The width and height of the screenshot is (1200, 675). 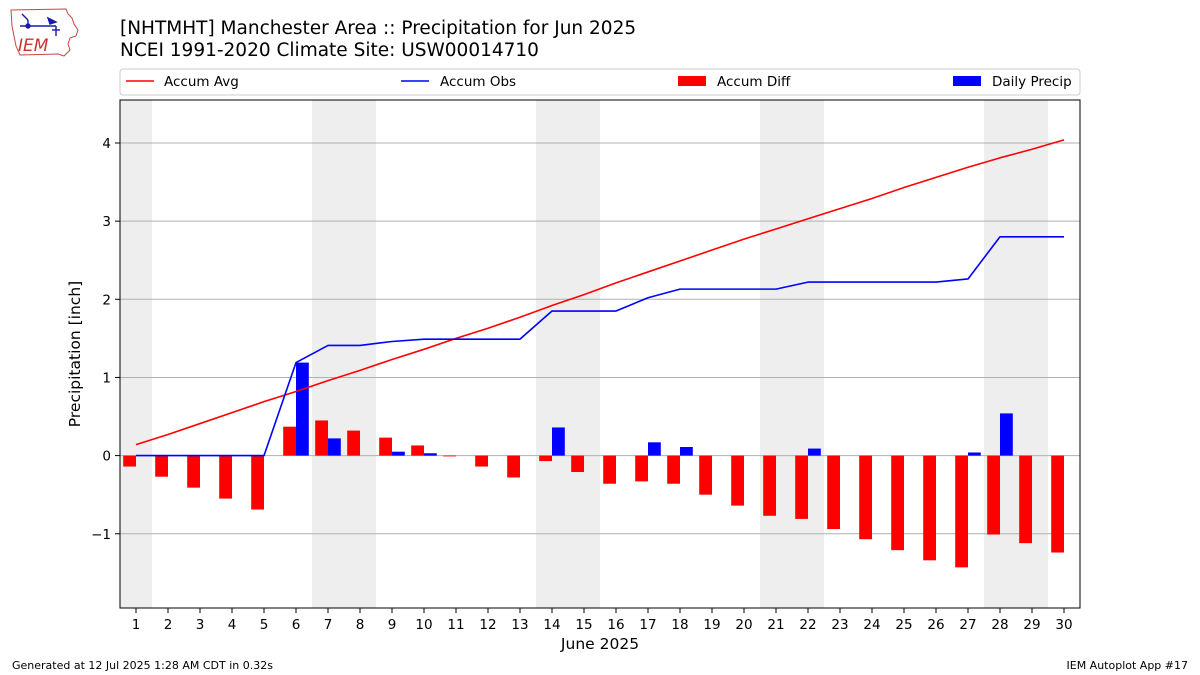 I want to click on x-tick-label: 22, so click(x=807, y=625).